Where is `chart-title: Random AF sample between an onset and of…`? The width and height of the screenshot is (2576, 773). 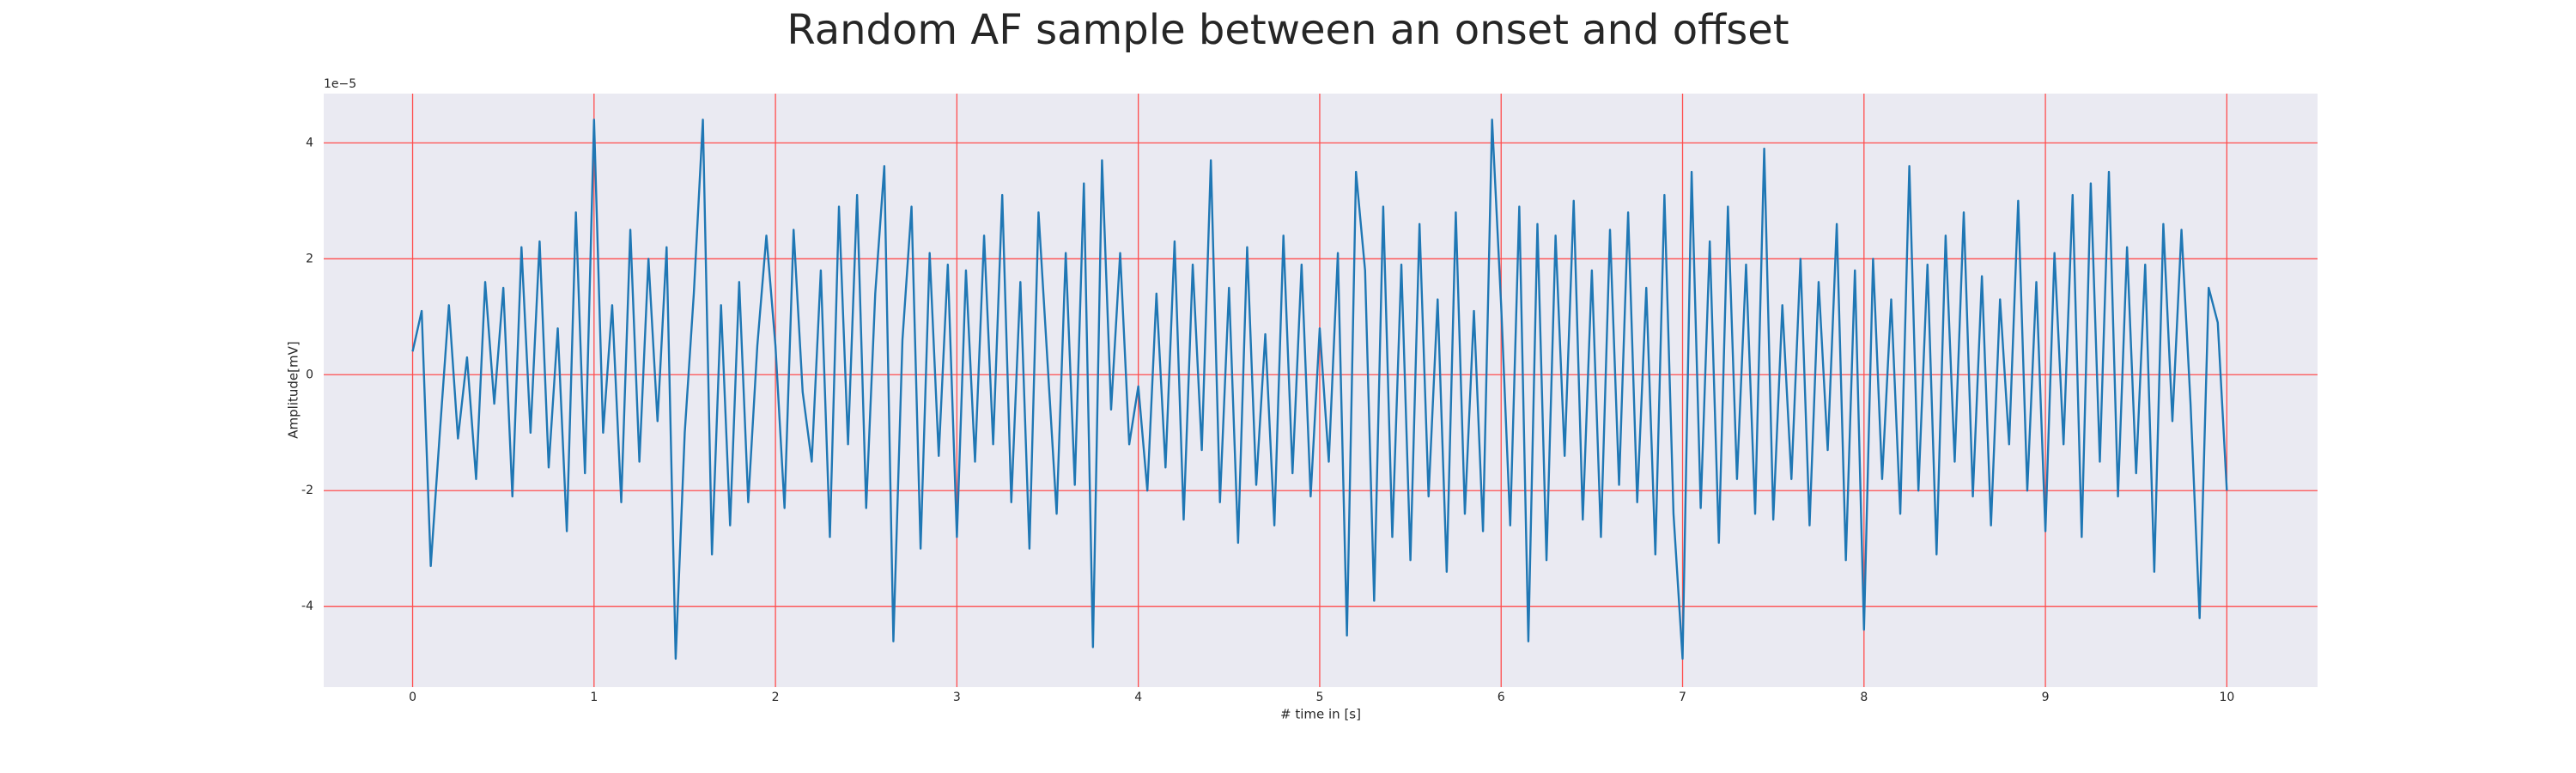
chart-title: Random AF sample between an onset and of… is located at coordinates (1288, 30).